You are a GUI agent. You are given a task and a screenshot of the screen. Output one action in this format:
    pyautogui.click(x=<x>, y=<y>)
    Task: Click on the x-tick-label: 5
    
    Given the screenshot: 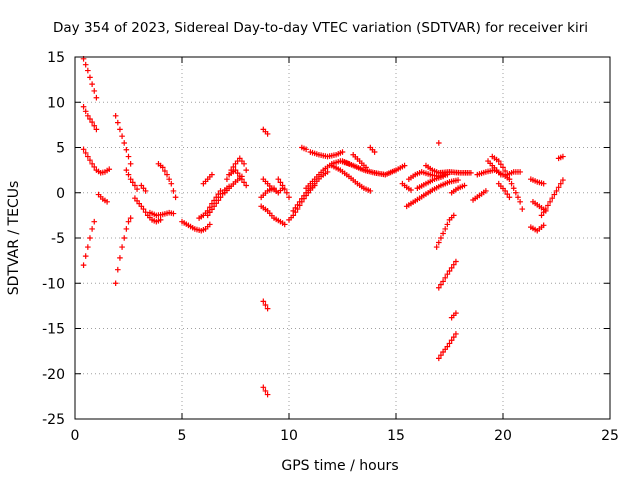 What is the action you would take?
    pyautogui.click(x=182, y=436)
    